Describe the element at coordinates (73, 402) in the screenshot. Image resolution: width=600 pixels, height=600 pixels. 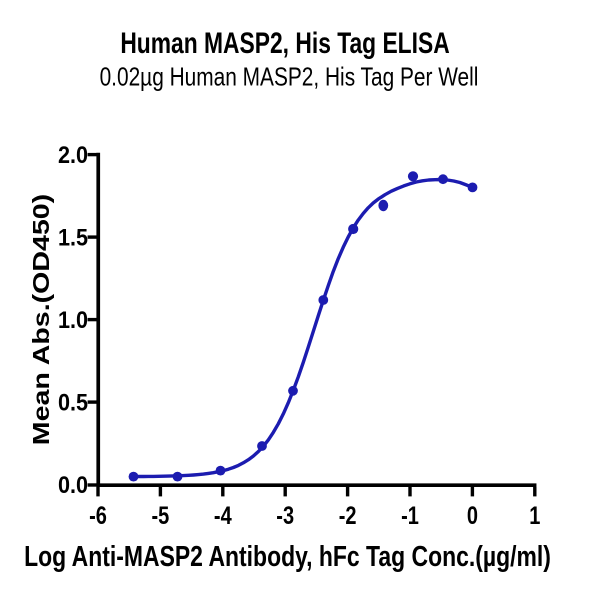
I see `svg-text: 0.5` at that location.